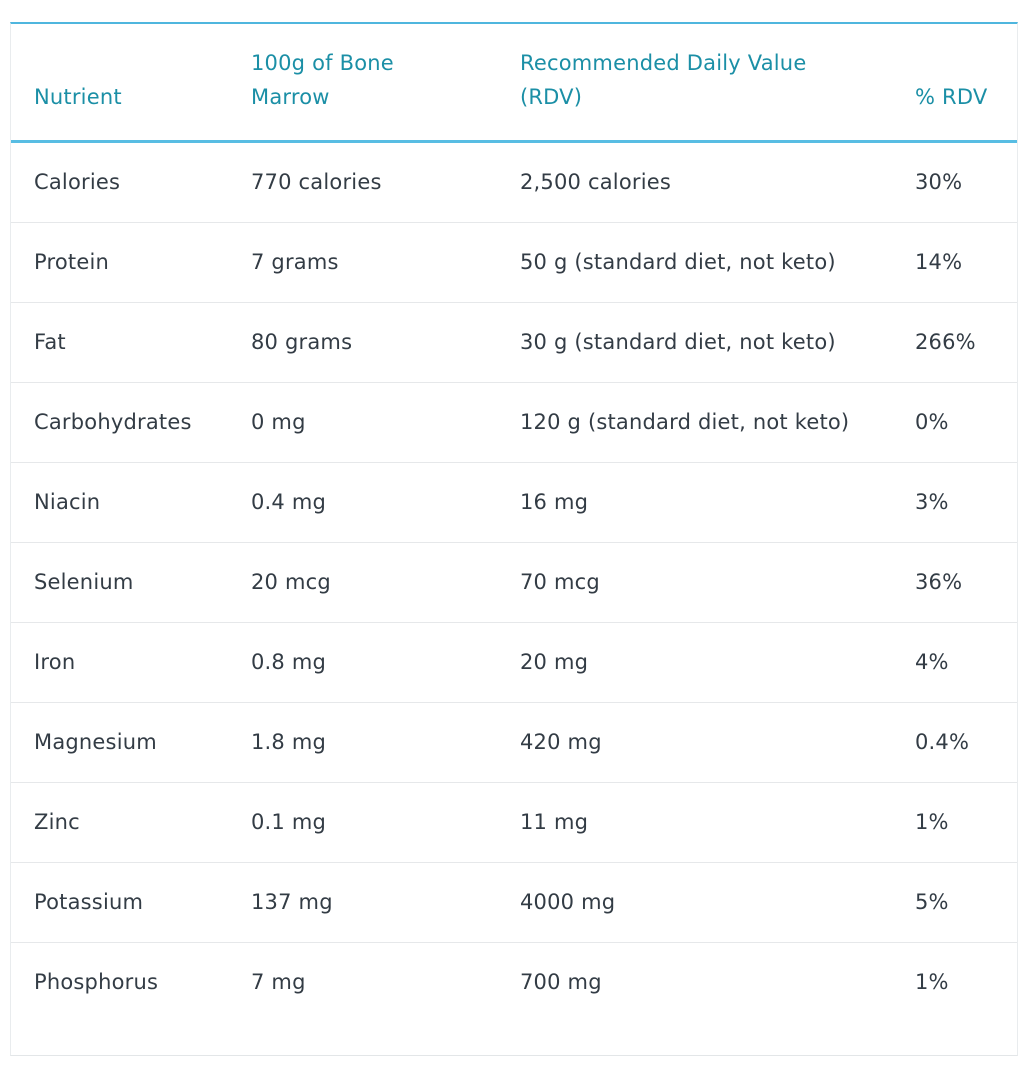  Describe the element at coordinates (951, 96) in the screenshot. I see `header-percent-rdv: % RDV` at that location.